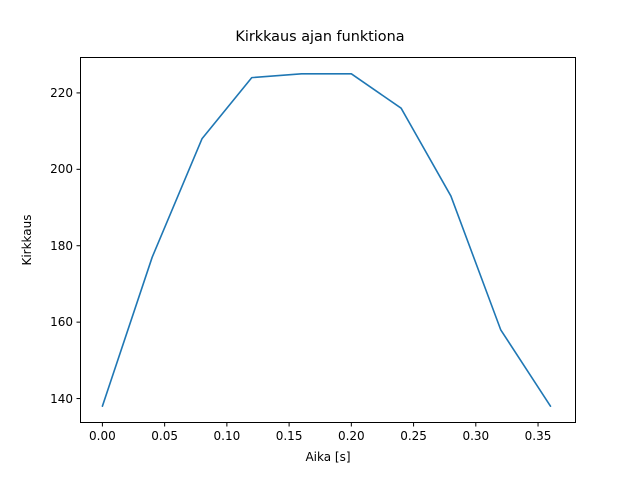 The height and width of the screenshot is (480, 640). What do you see at coordinates (61, 92) in the screenshot?
I see `y-tick-label: 220` at bounding box center [61, 92].